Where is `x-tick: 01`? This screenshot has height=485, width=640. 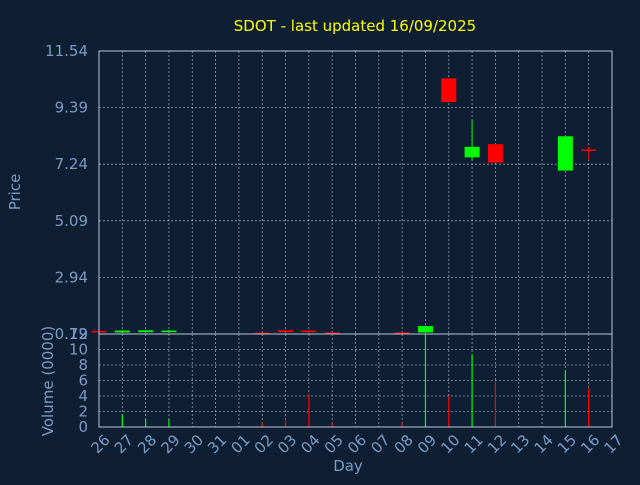 x-tick: 01 is located at coordinates (240, 444).